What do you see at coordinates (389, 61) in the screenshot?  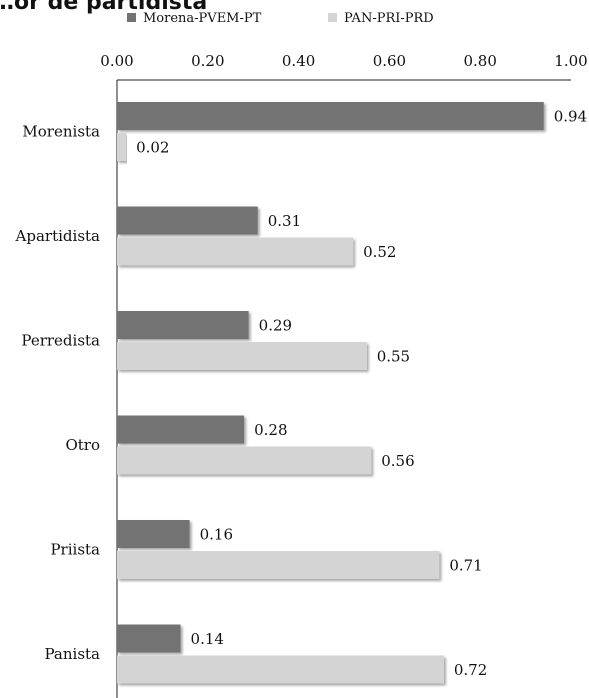 I see `x-tick-label: 0.60` at bounding box center [389, 61].